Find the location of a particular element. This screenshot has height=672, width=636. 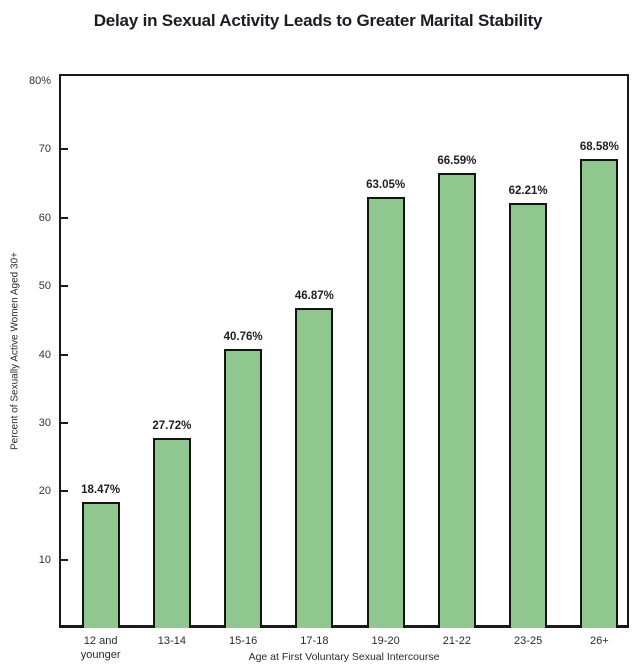

y-tick-label: 60 is located at coordinates (44, 217).